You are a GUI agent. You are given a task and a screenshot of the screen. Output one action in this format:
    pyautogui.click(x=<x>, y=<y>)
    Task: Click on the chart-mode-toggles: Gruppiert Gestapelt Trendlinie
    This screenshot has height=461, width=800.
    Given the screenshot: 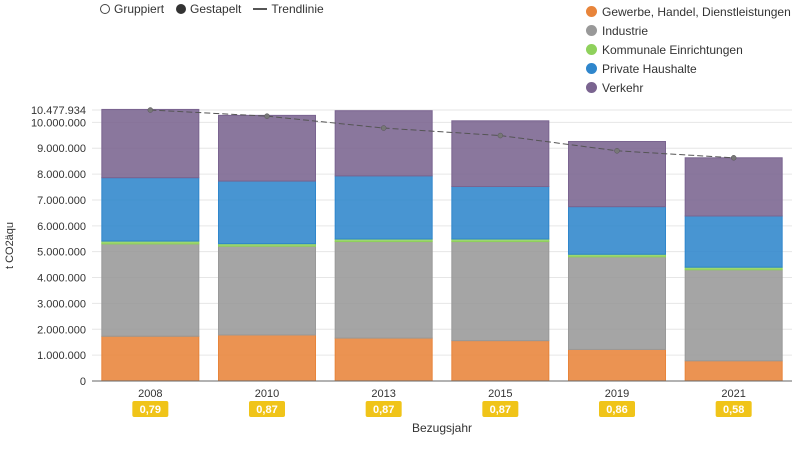 What is the action you would take?
    pyautogui.click(x=212, y=9)
    